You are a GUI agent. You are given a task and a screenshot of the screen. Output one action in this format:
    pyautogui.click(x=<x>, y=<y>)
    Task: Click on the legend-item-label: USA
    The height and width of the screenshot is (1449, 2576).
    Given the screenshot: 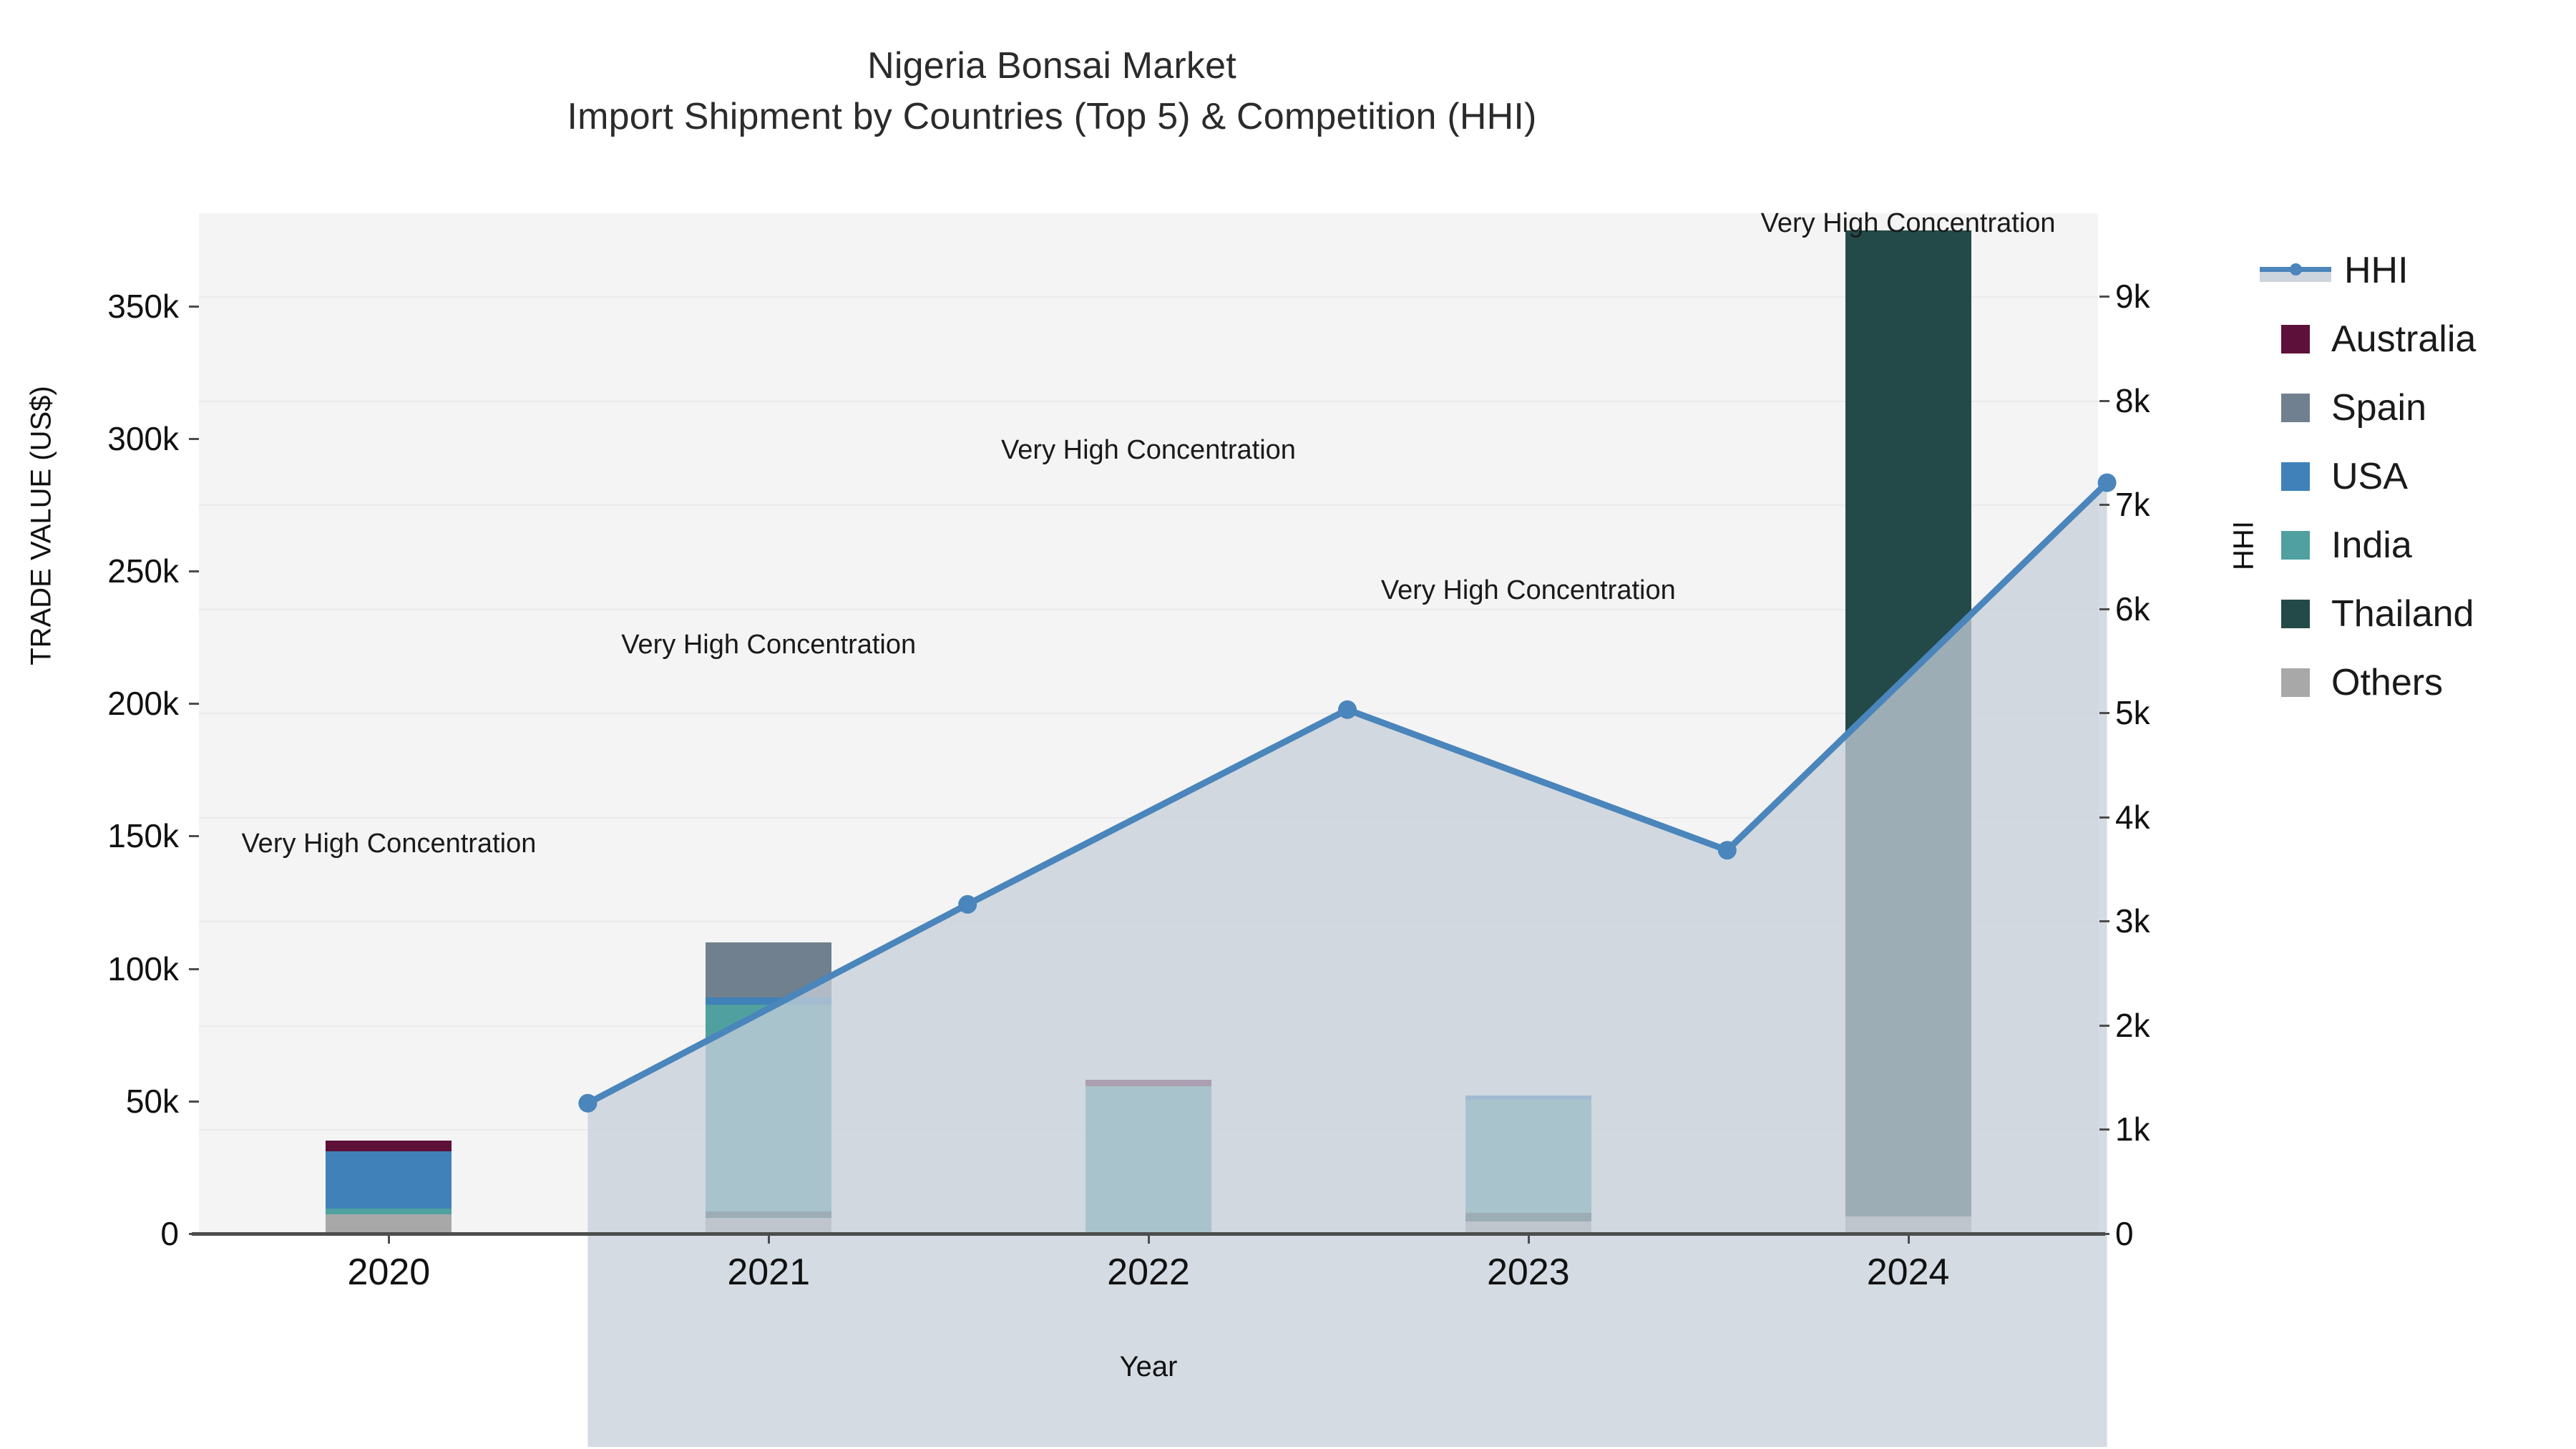 What is the action you would take?
    pyautogui.click(x=2369, y=476)
    